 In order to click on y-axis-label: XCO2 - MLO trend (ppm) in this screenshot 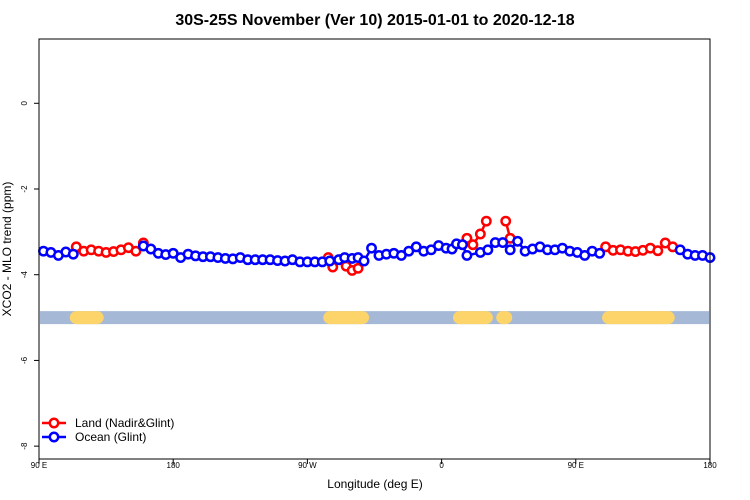, I will do `click(7, 249)`.